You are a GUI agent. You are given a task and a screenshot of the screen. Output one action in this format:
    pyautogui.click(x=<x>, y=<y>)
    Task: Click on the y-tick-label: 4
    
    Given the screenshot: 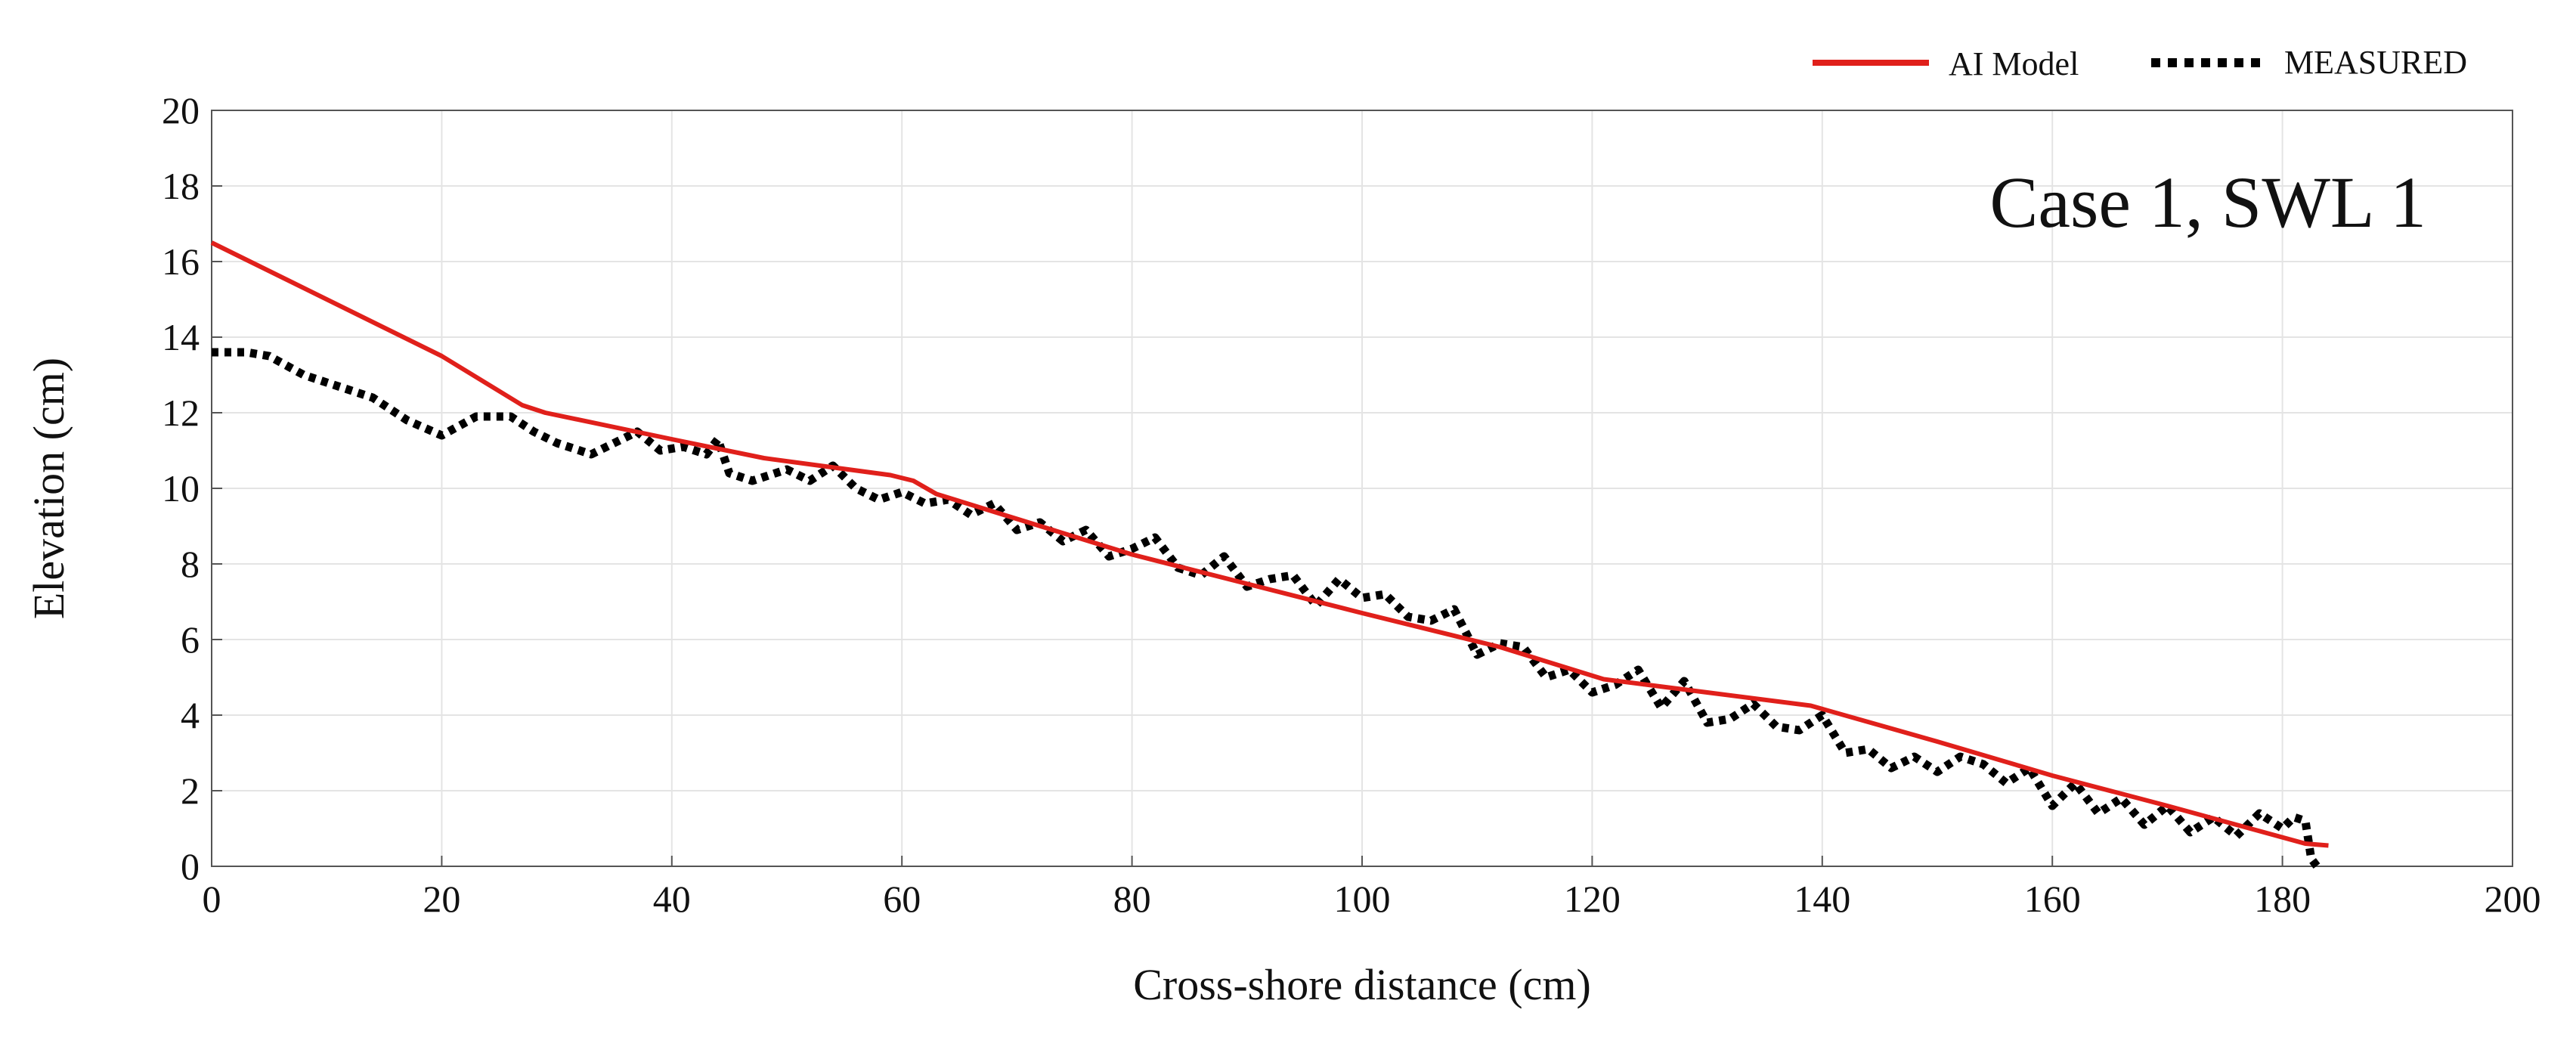 What is the action you would take?
    pyautogui.click(x=190, y=715)
    